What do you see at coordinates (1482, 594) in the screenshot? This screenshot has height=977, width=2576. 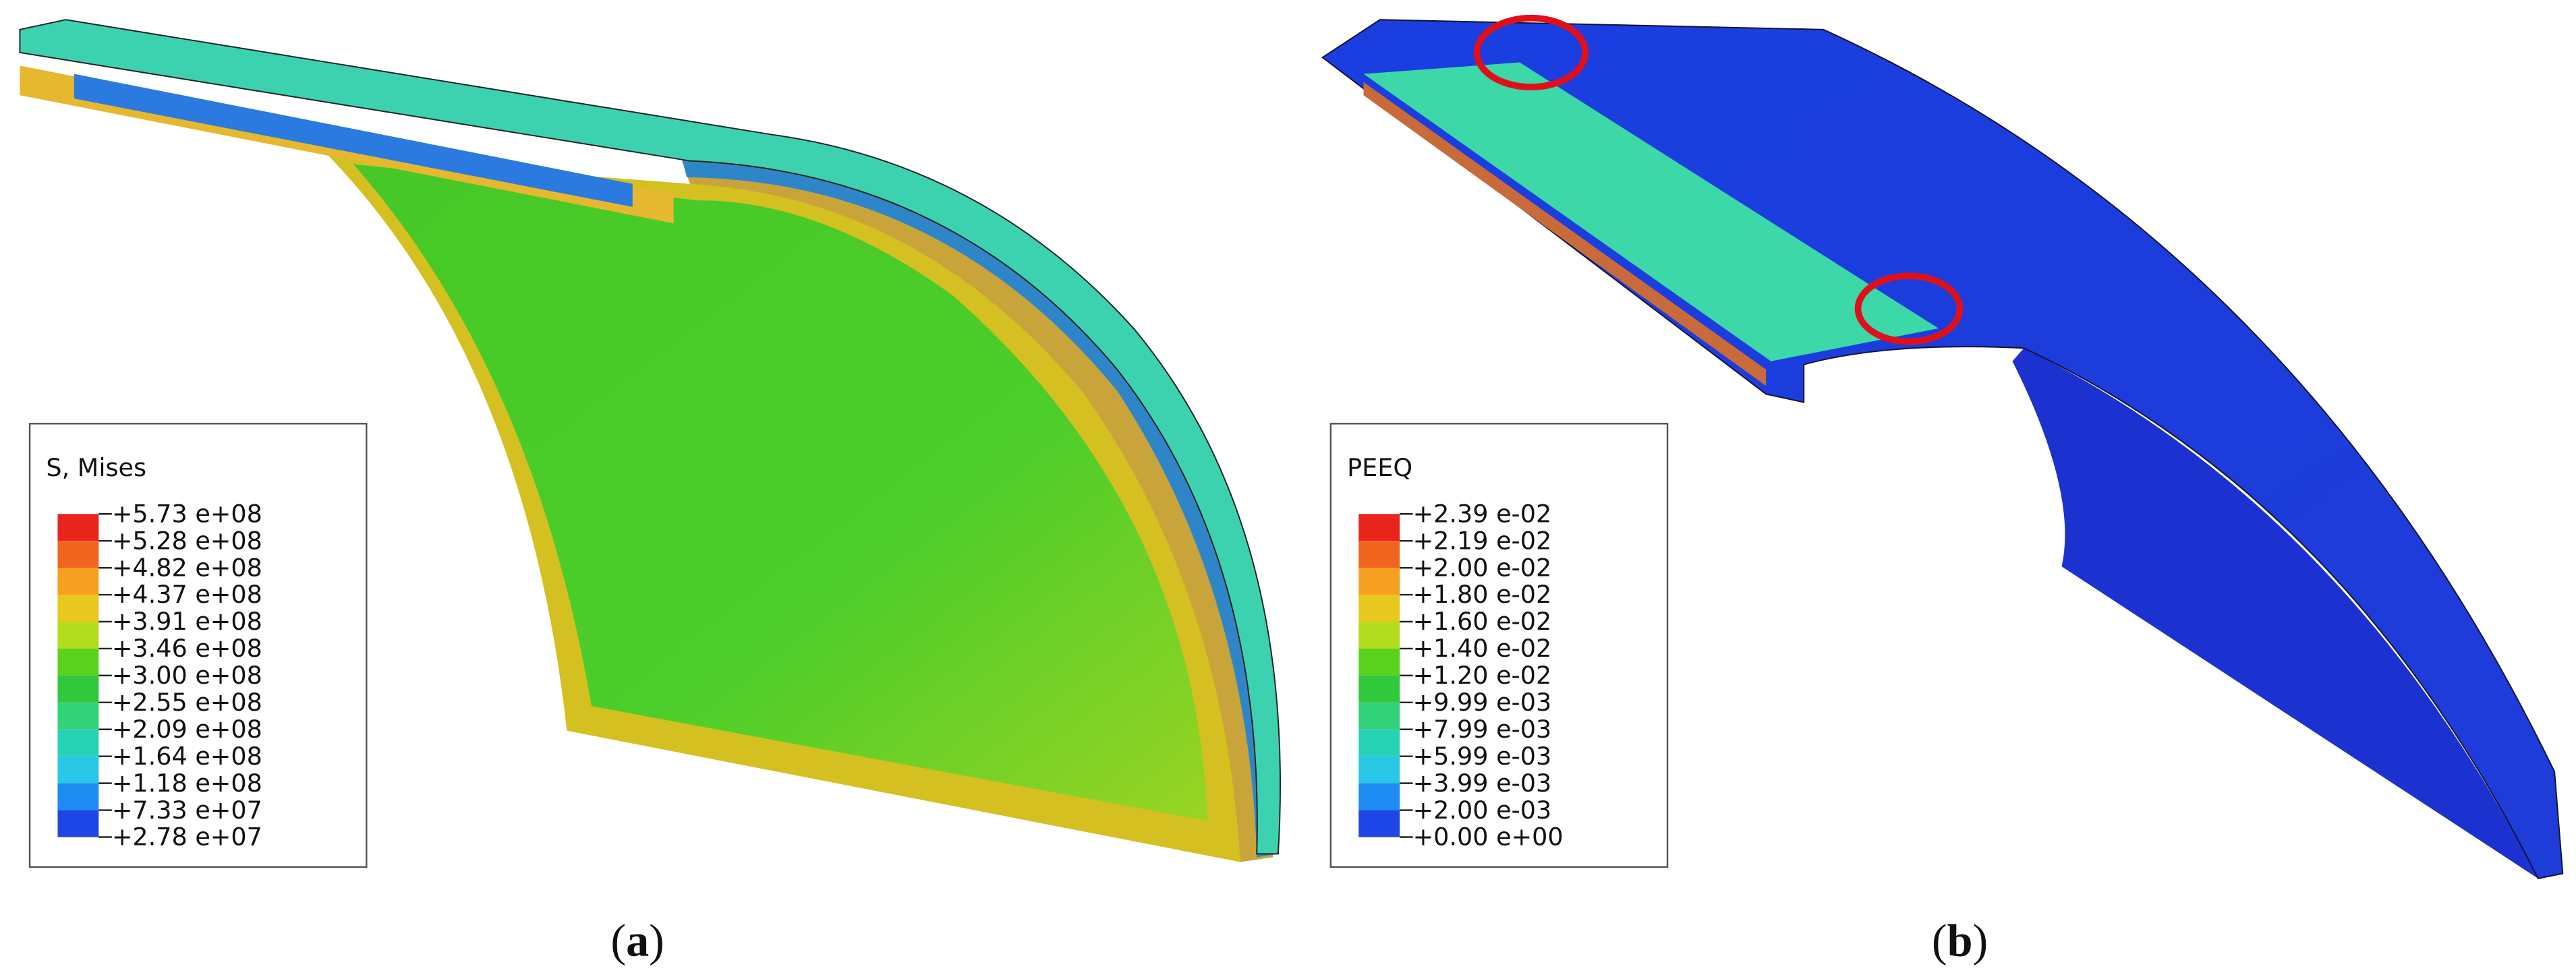 I see `legend-label: +1.80 e-02` at bounding box center [1482, 594].